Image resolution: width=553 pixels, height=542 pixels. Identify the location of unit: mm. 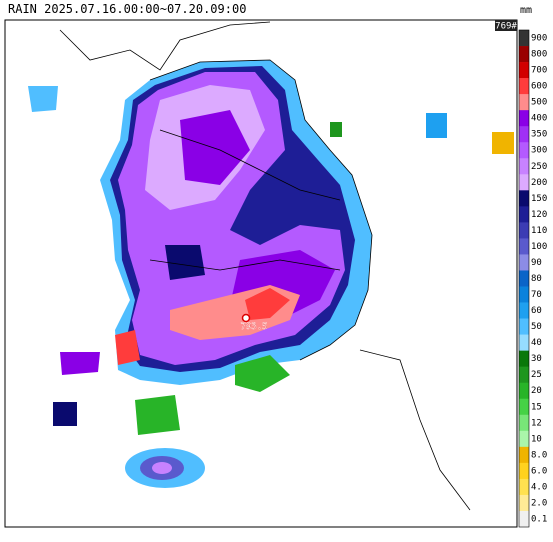
(526, 10).